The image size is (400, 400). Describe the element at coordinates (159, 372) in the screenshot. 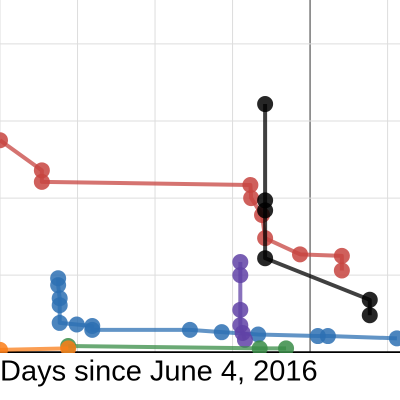

I see `x-axis-label: Days since June 4, 2016` at that location.